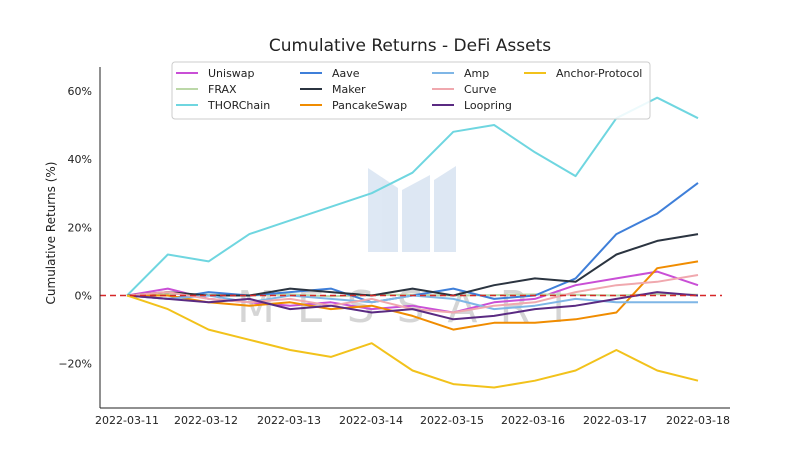  I want to click on legend-box, so click(411, 90).